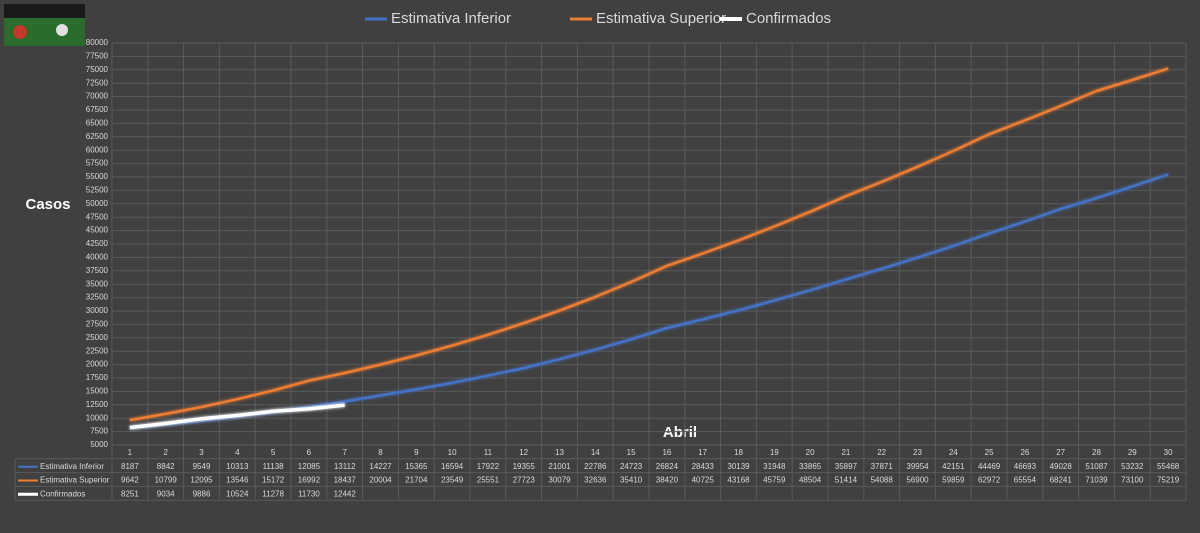  Describe the element at coordinates (1132, 466) in the screenshot. I see `table-cell: 53232` at that location.